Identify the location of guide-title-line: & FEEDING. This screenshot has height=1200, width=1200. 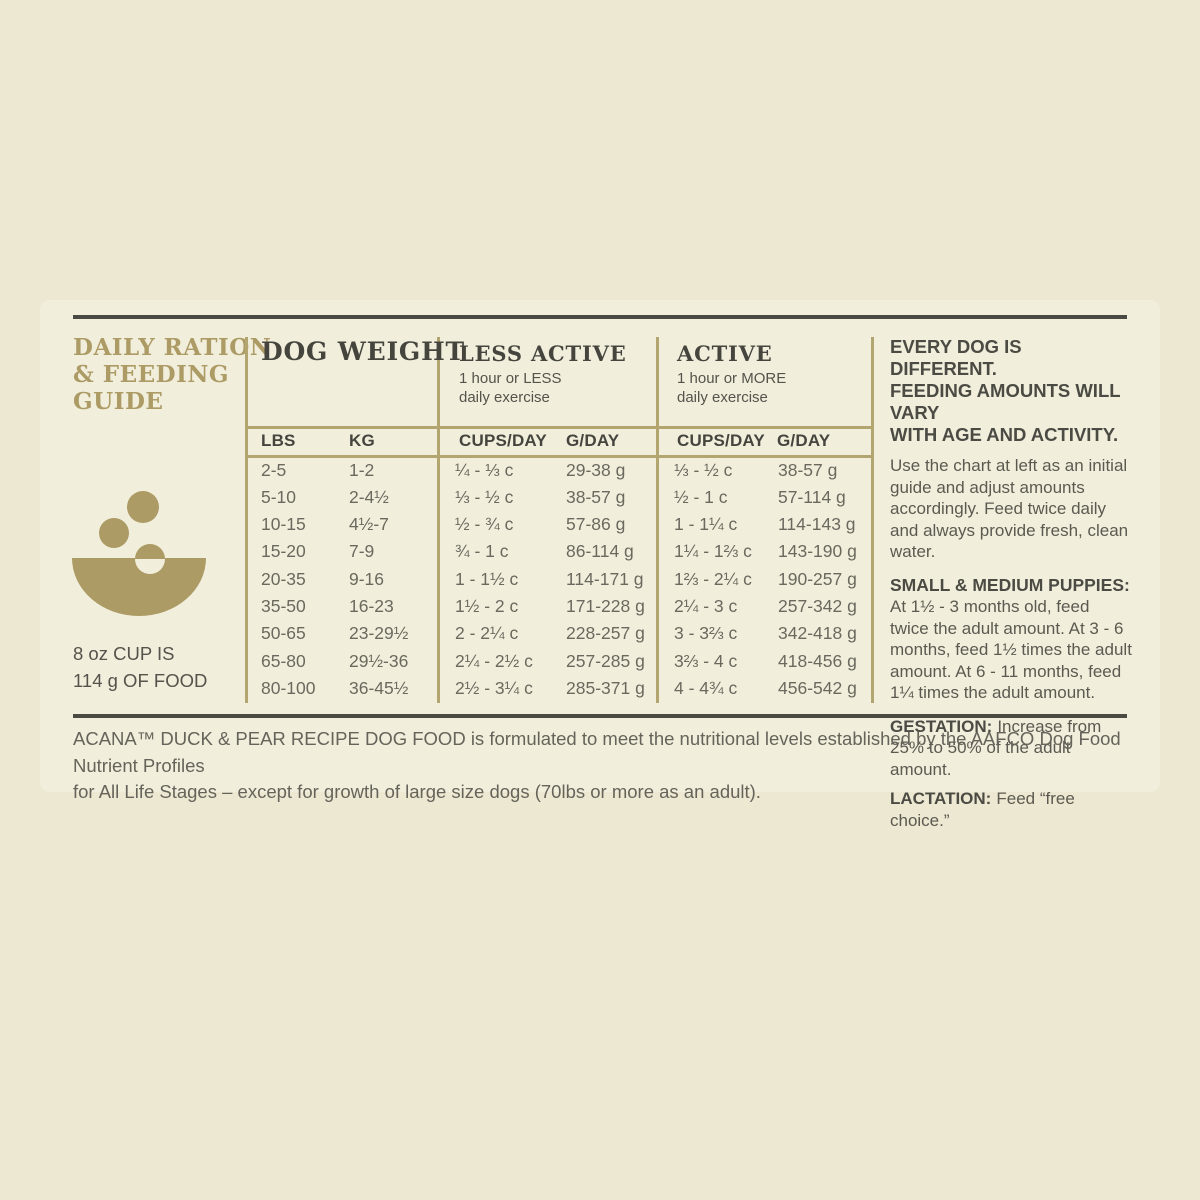
(151, 374).